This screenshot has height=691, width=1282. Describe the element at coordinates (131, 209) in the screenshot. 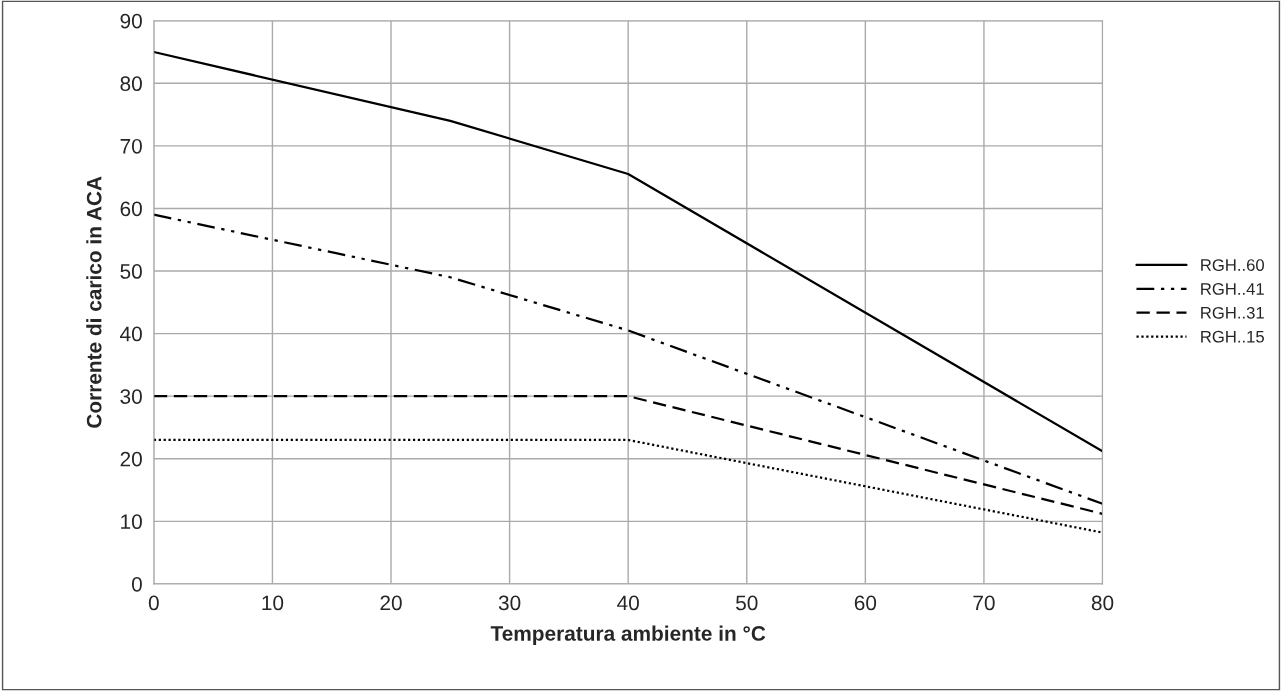

I see `y-tick-label: 60` at that location.